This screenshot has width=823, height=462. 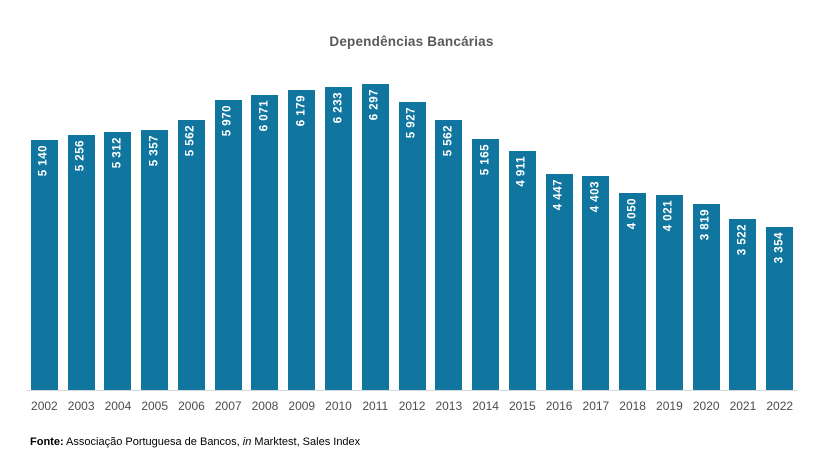 I want to click on x-axis-tick-label: 2019, so click(x=669, y=406).